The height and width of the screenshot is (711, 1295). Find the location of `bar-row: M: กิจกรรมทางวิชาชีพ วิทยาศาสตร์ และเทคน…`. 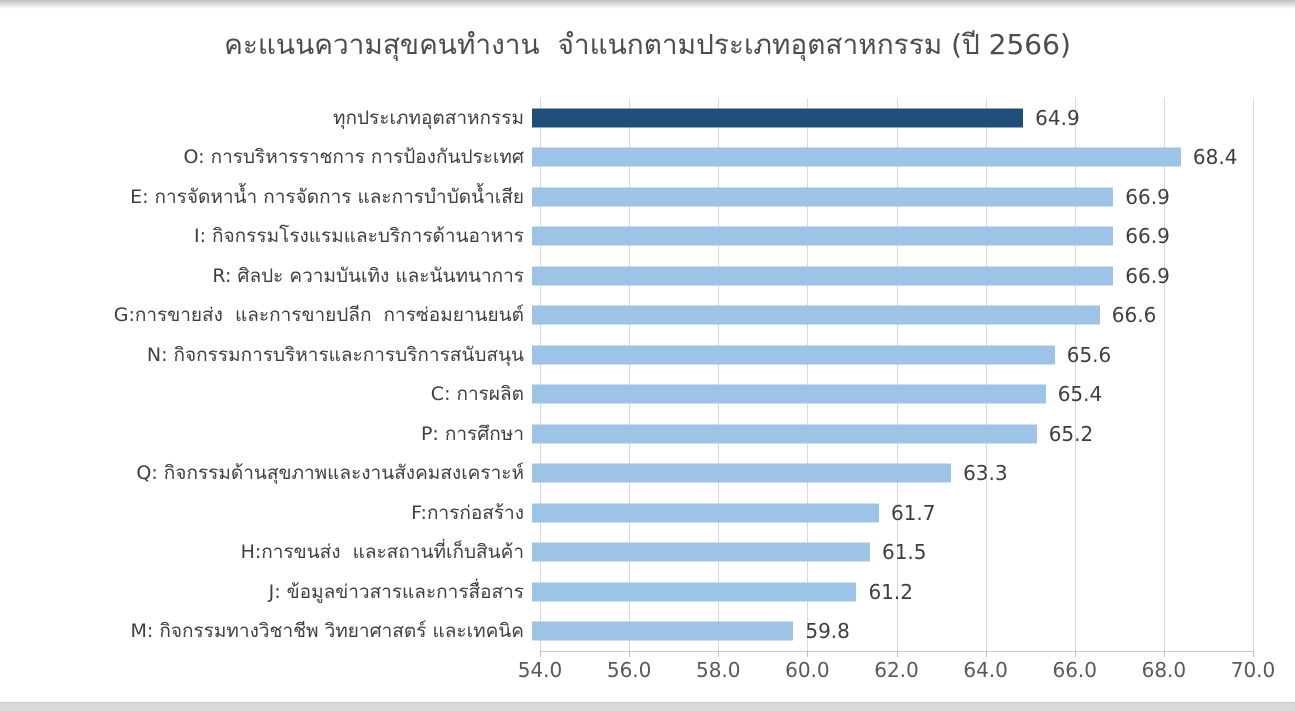

bar-row: M: กิจกรรมทางวิชาชีพ วิทยาศาสตร์ และเทคน… is located at coordinates (626, 632).